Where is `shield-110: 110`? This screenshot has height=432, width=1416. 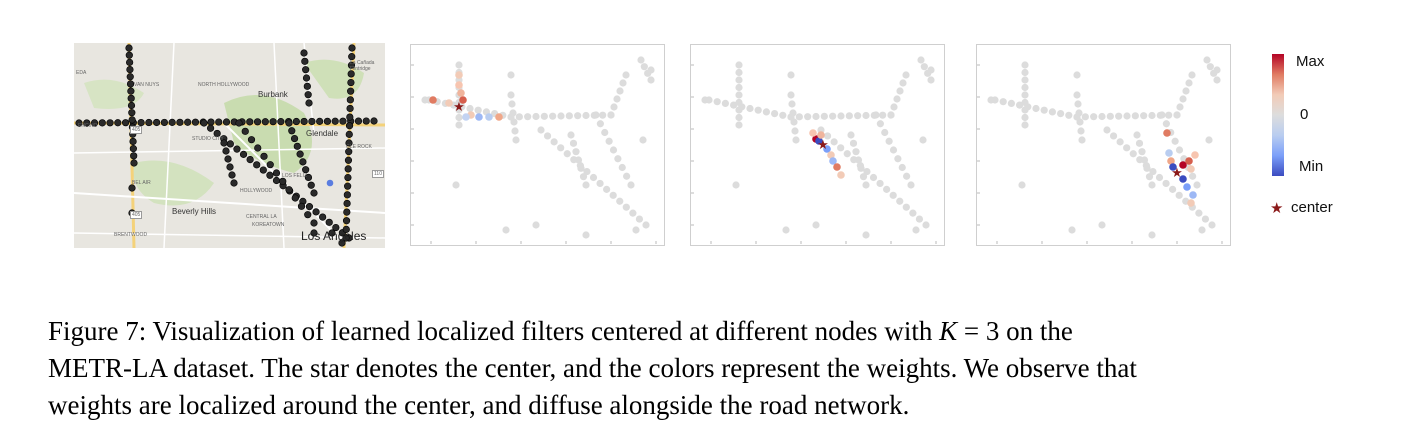 shield-110: 110 is located at coordinates (378, 174).